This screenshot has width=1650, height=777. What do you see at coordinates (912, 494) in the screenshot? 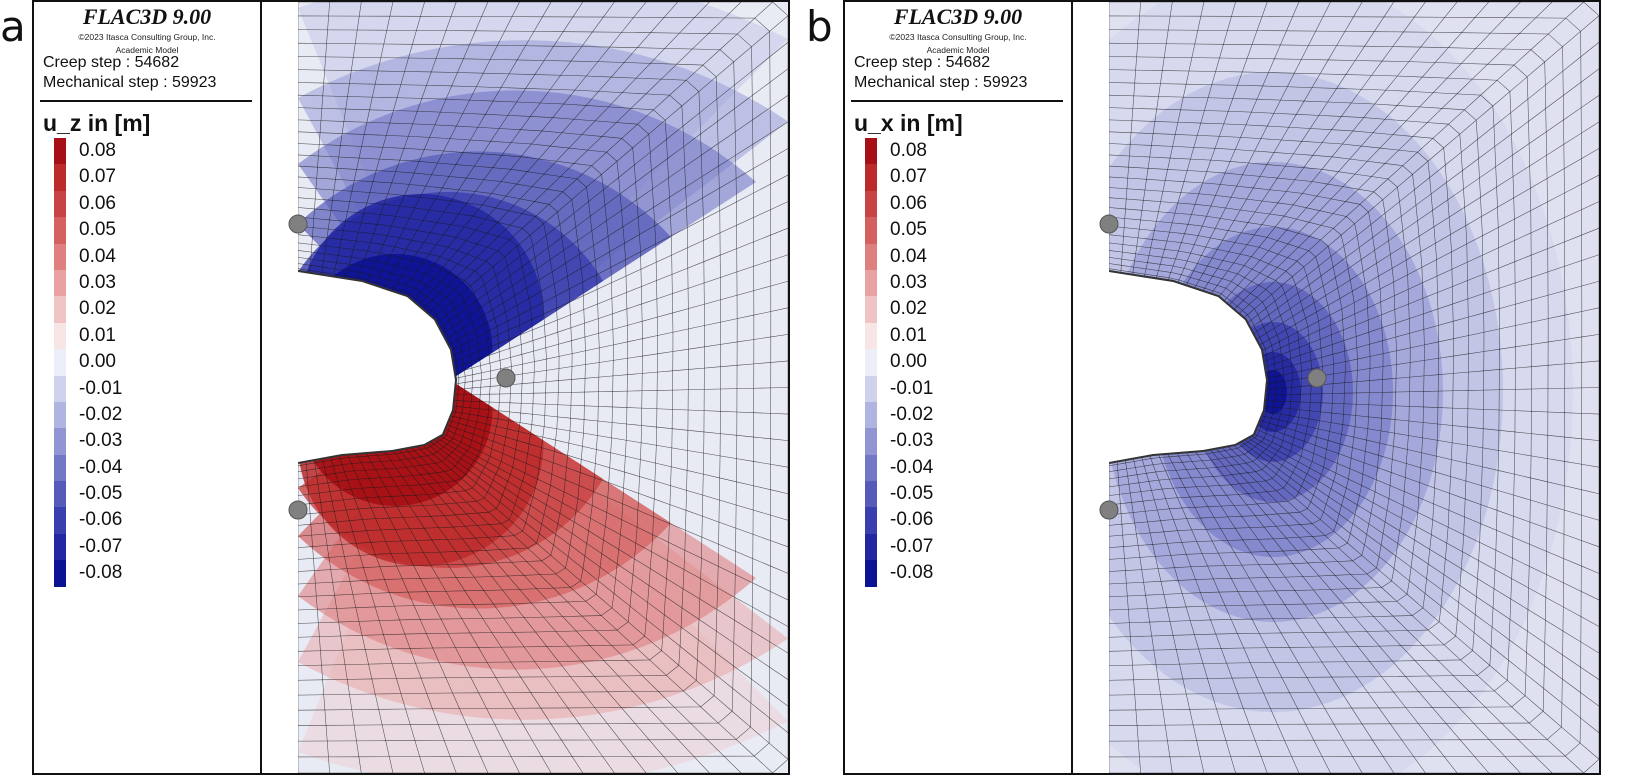
I see `color-scale-tick-label: -0.05` at bounding box center [912, 494].